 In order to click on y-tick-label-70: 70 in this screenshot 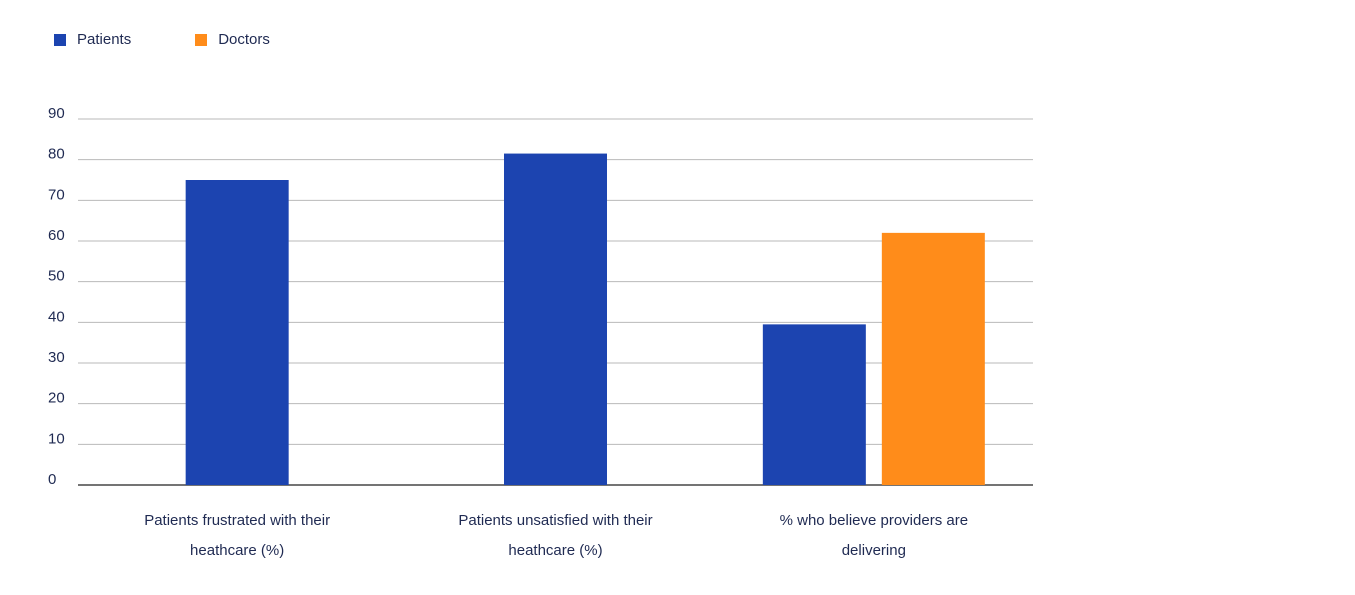, I will do `click(56, 194)`.